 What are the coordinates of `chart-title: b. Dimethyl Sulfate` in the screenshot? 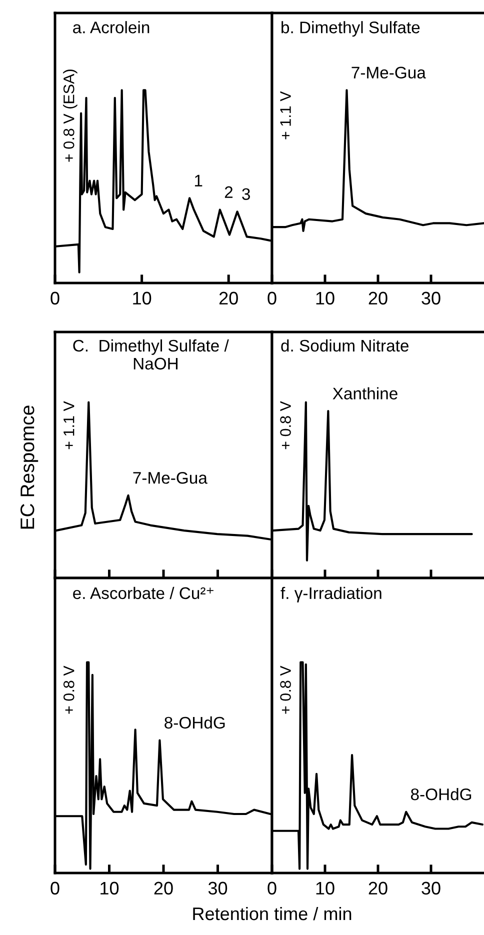 It's located at (351, 29).